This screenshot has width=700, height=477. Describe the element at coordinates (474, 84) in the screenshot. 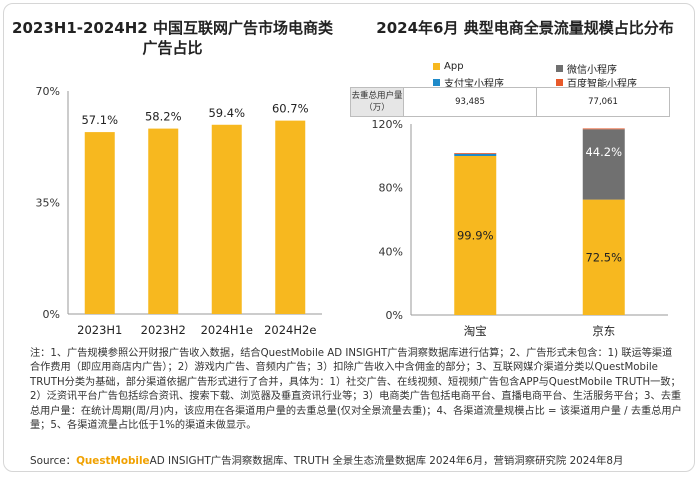

I see `legend-label-alipay: 支付宝小程序` at that location.